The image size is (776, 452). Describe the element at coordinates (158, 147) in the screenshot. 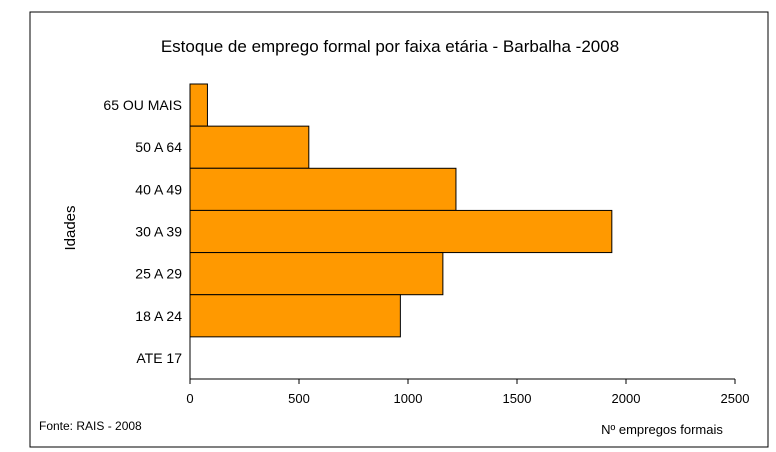

I see `y-tick-label: 50 A 64` at that location.